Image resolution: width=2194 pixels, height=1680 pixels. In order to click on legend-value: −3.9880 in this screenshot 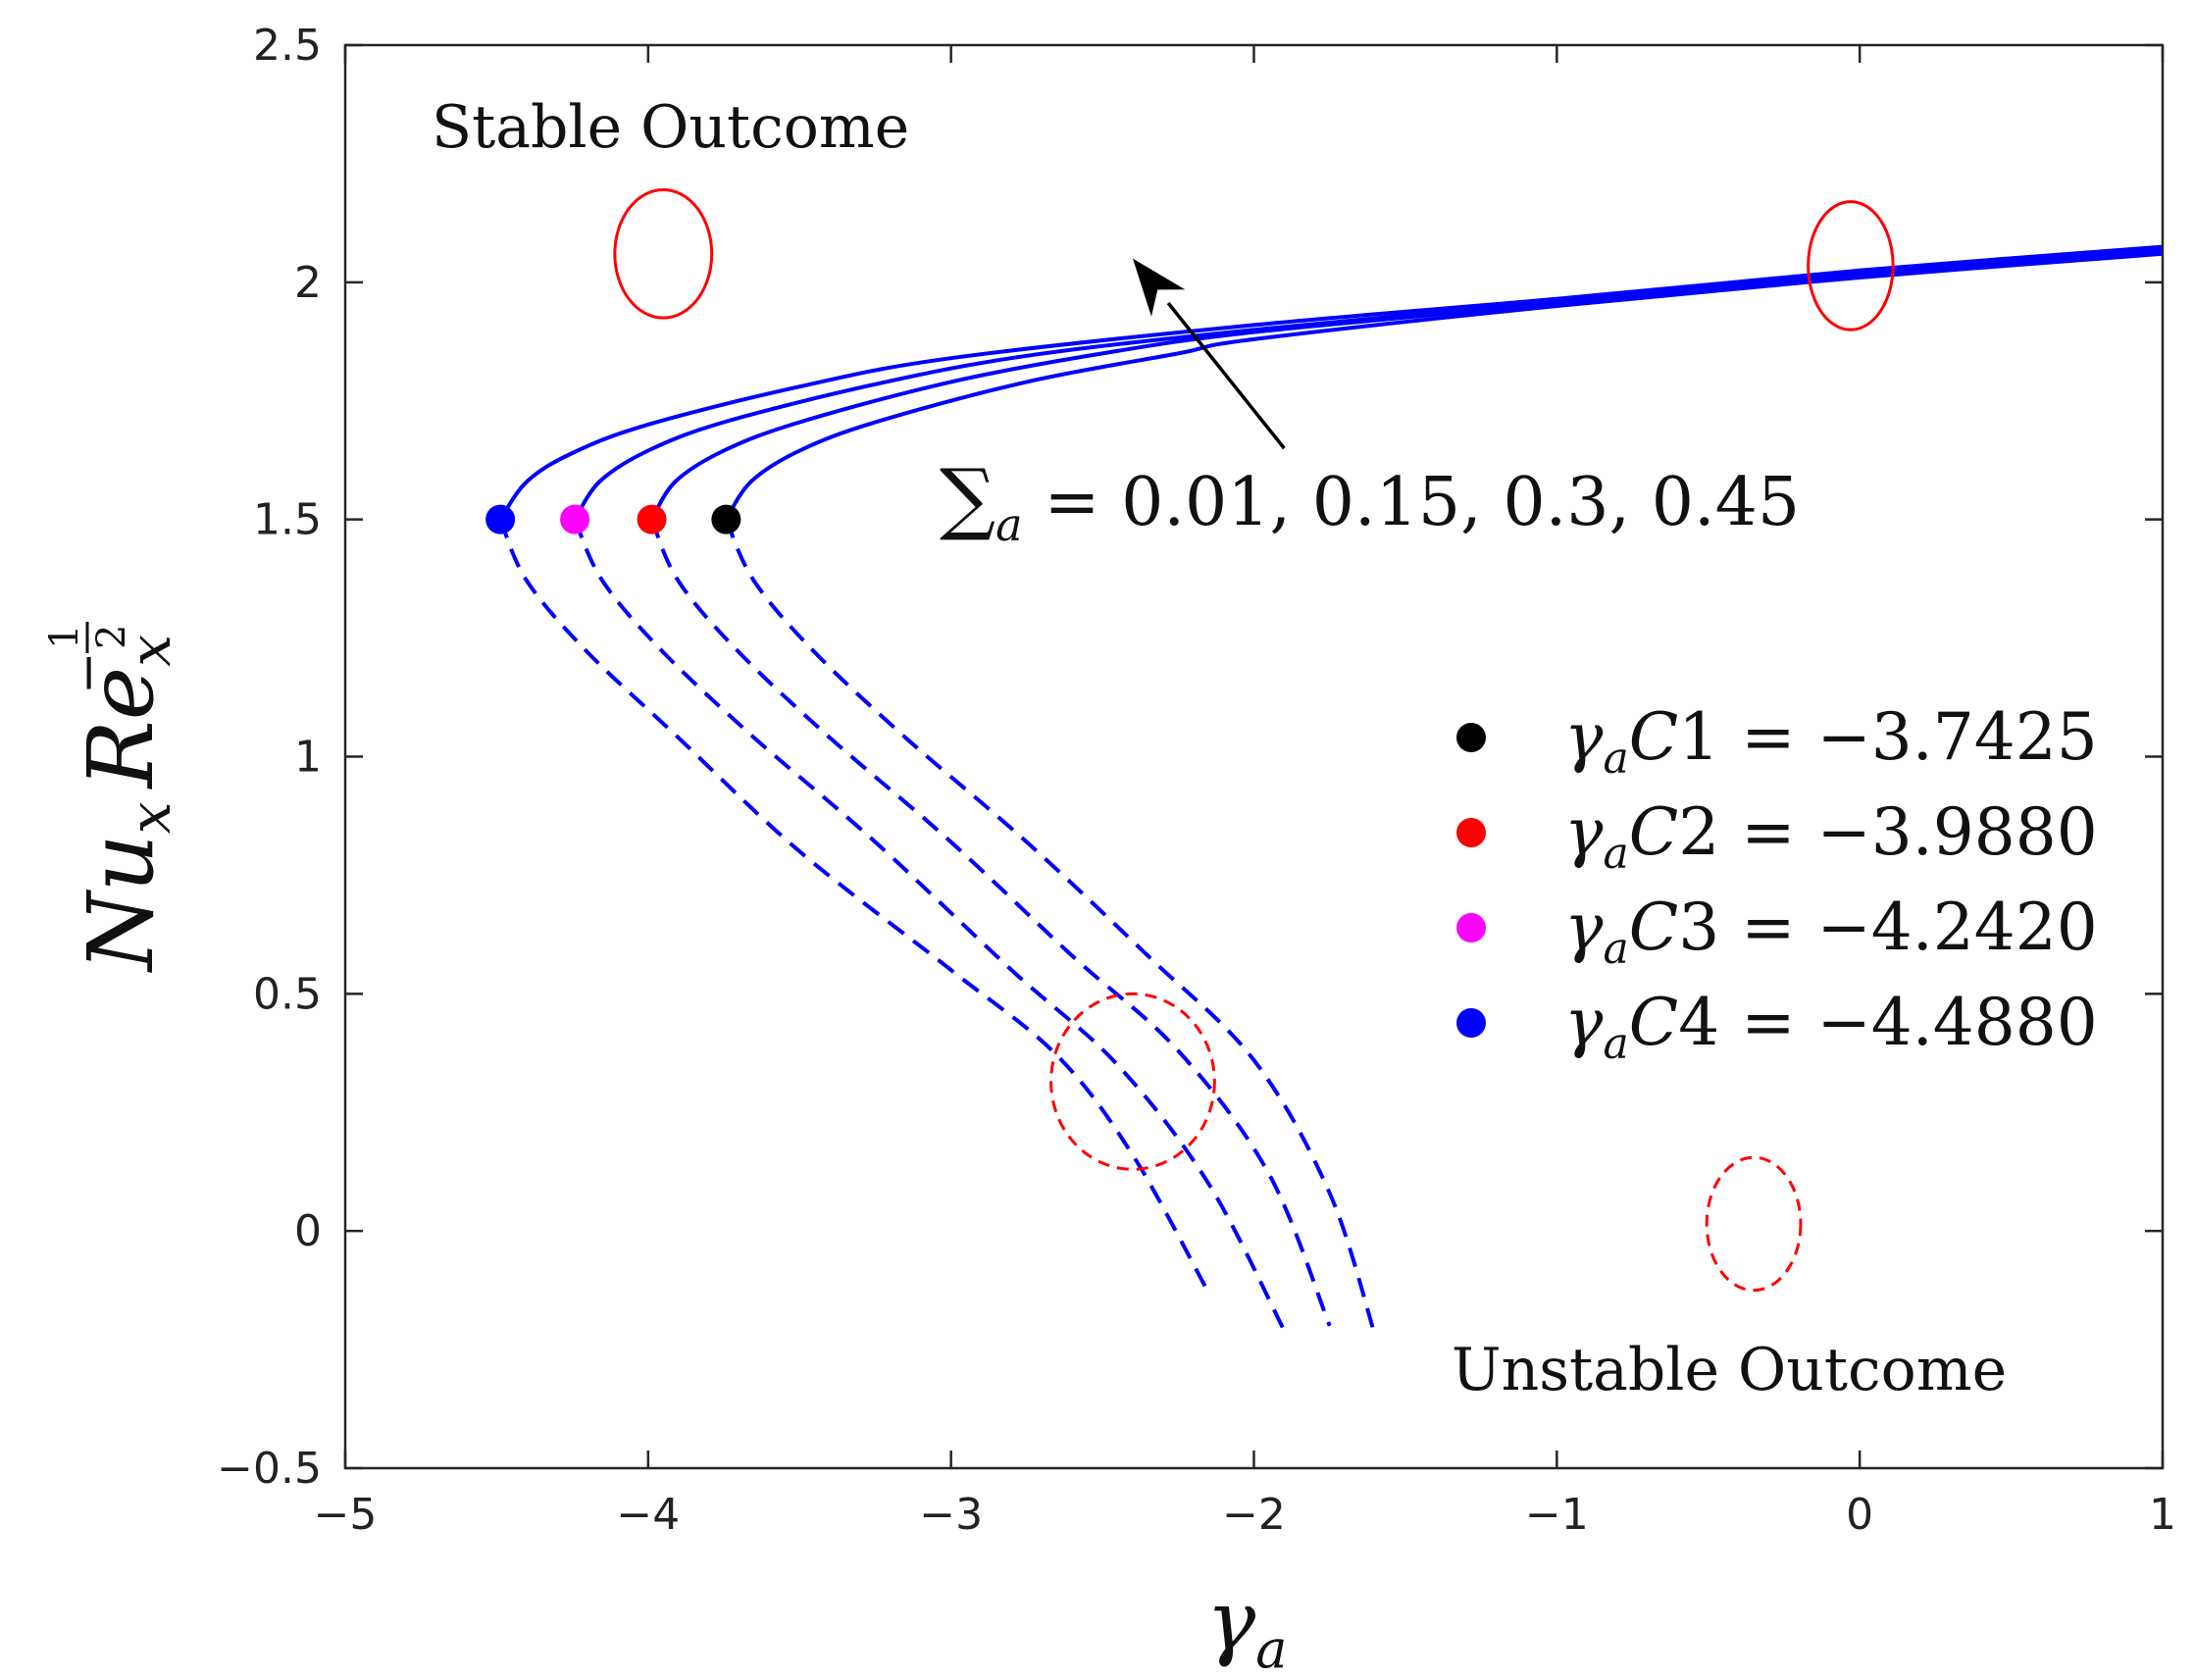, I will do `click(1957, 832)`.